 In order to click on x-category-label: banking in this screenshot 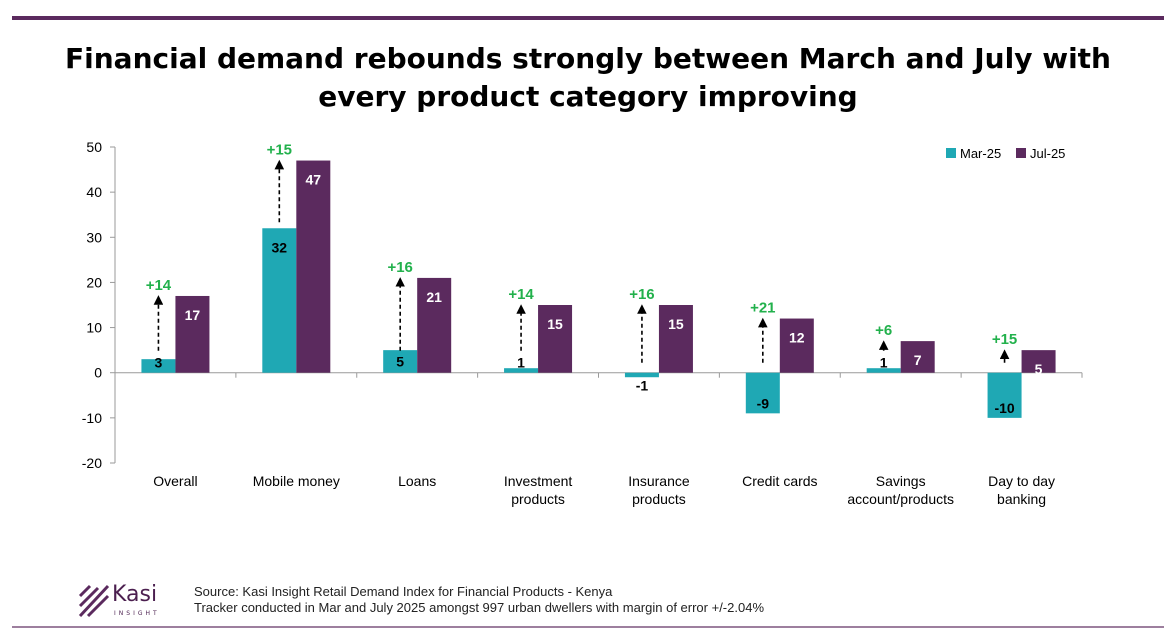, I will do `click(1021, 499)`.